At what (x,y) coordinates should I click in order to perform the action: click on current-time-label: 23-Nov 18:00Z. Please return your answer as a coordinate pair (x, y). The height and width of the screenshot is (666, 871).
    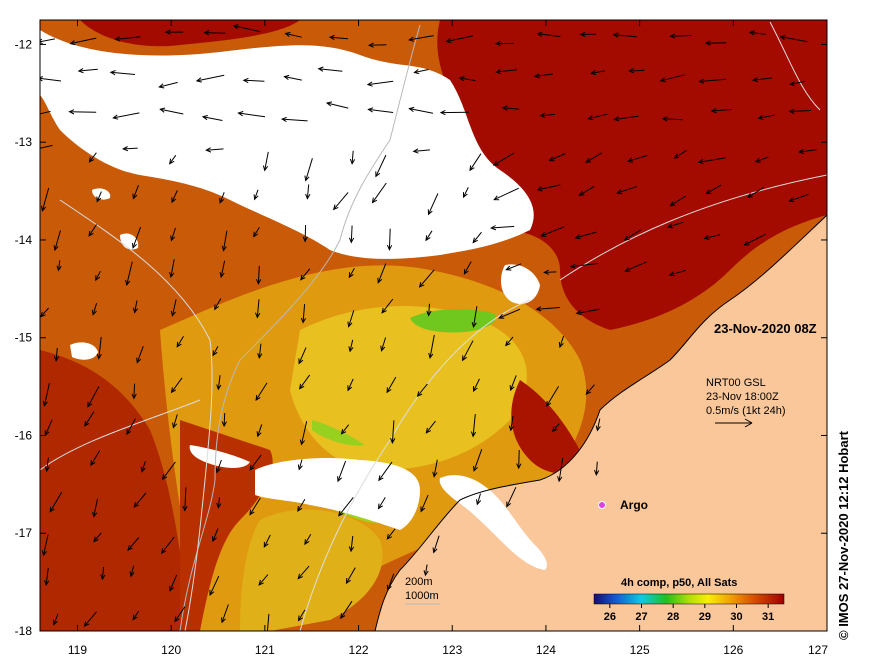
    Looking at the image, I should click on (742, 397).